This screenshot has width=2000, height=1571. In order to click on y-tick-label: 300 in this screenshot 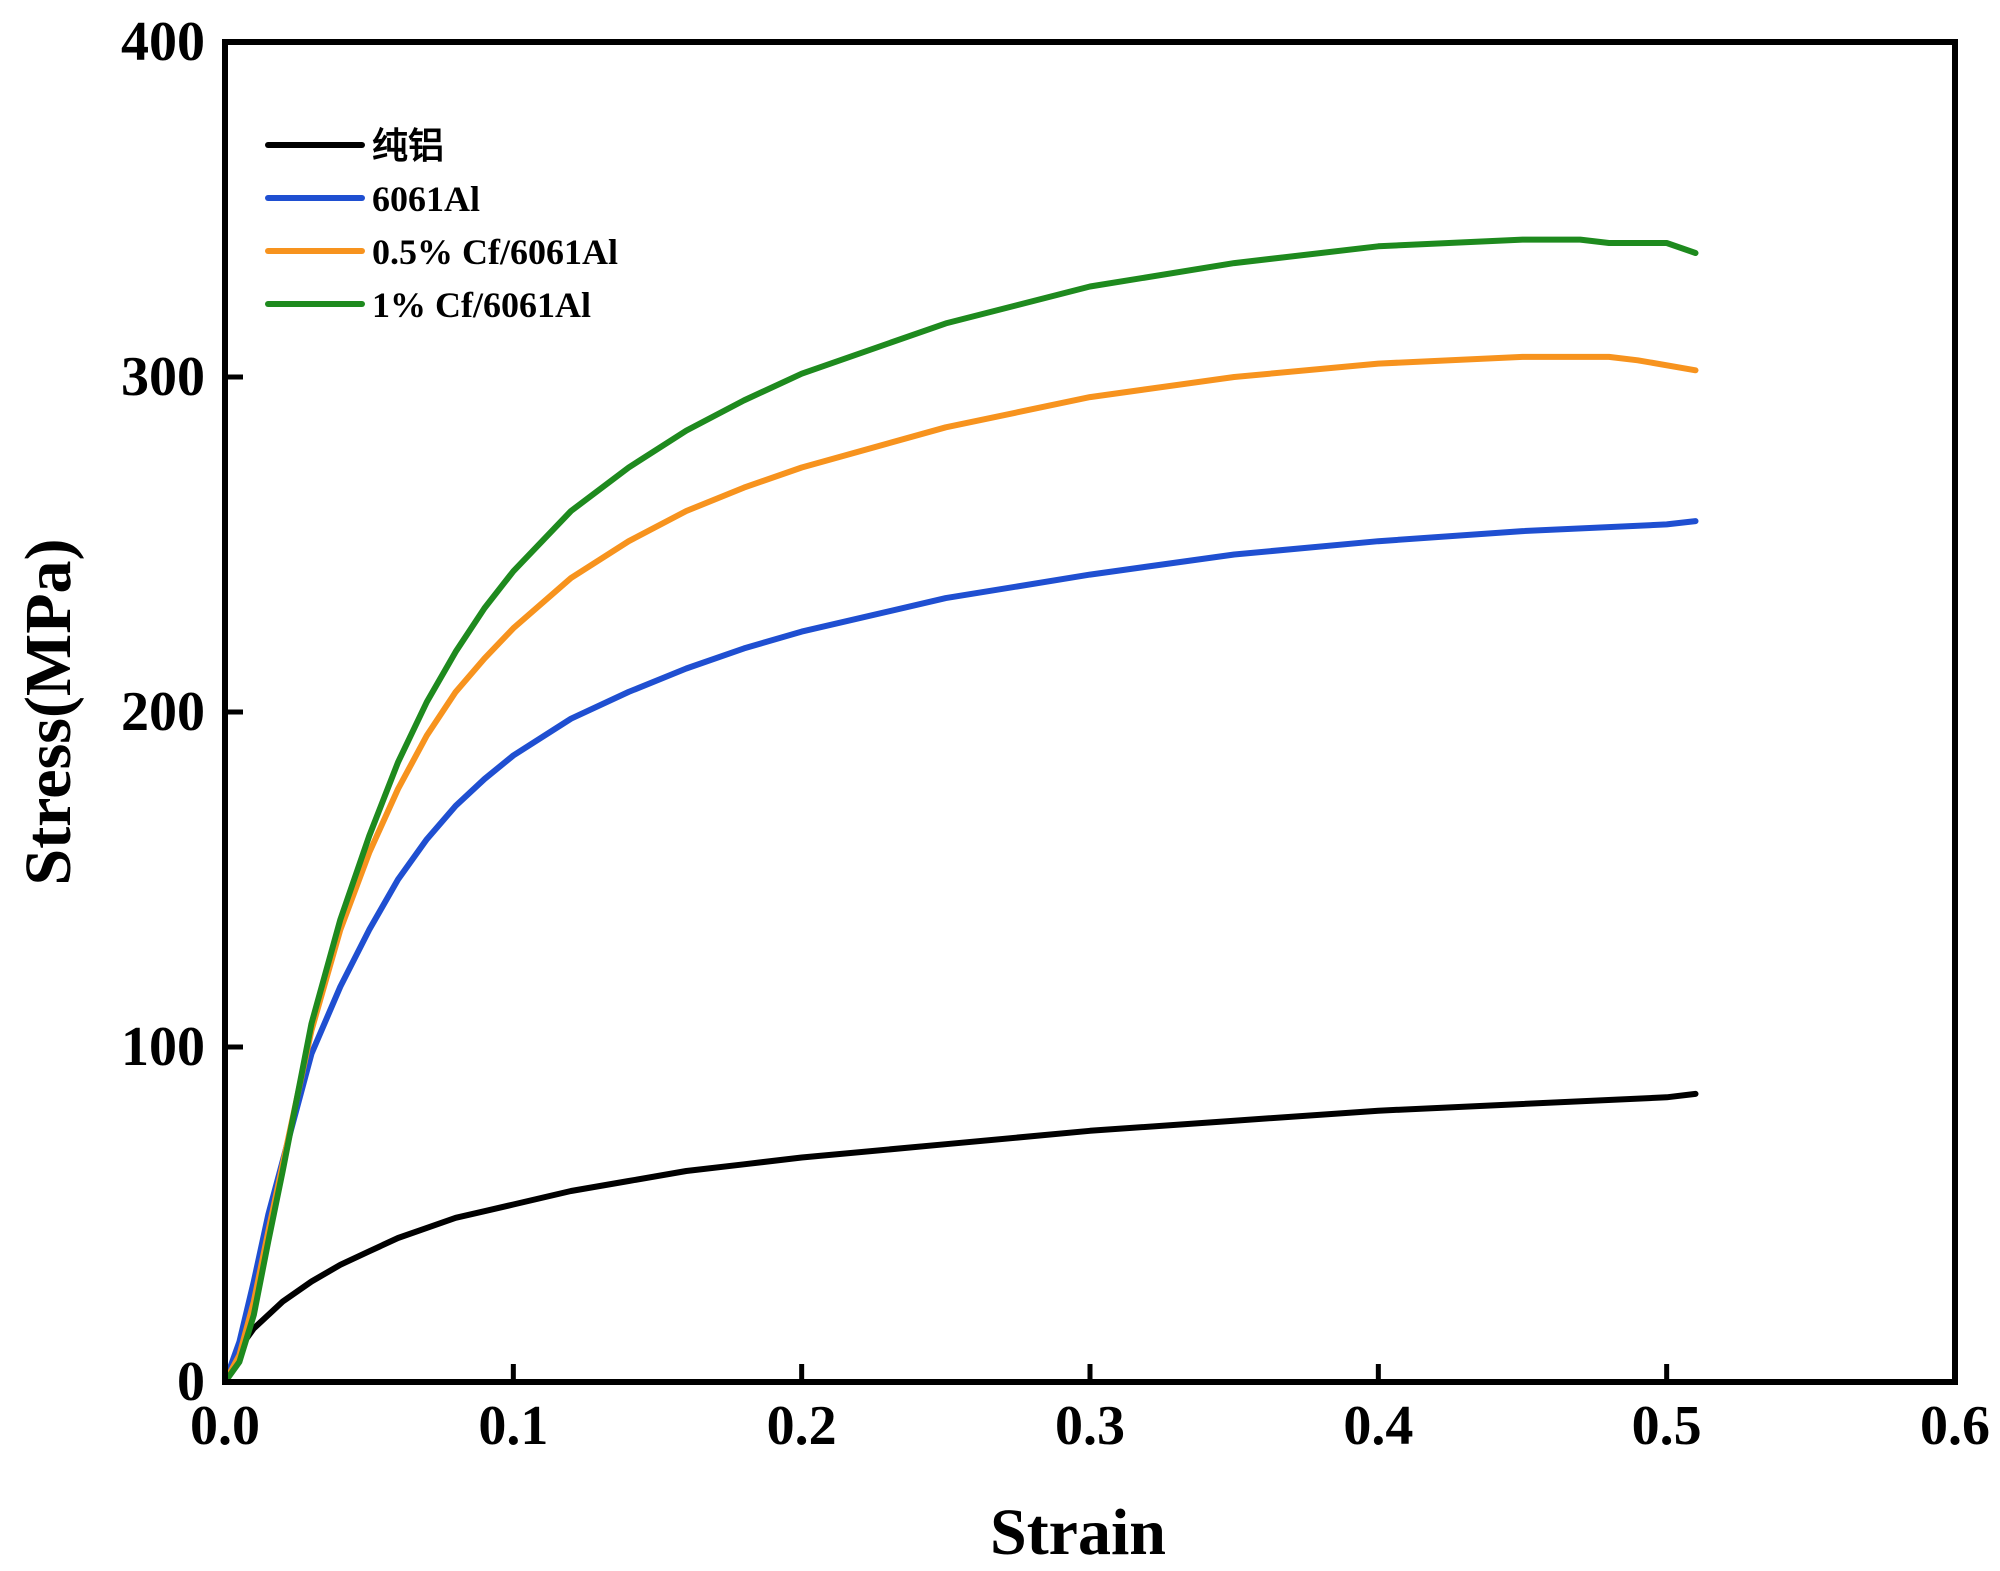, I will do `click(163, 377)`.